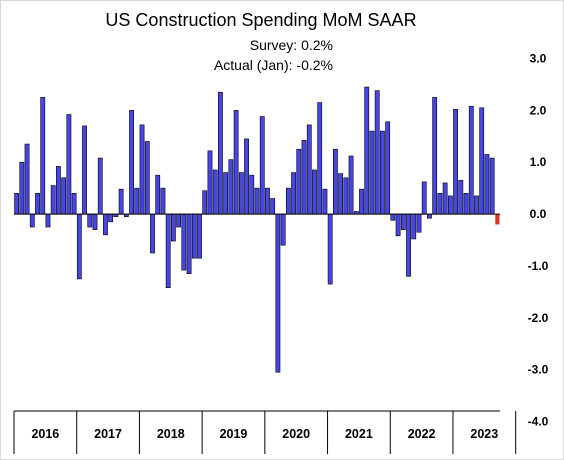 This screenshot has height=460, width=564. I want to click on y-tick-label: 2.0, so click(538, 110).